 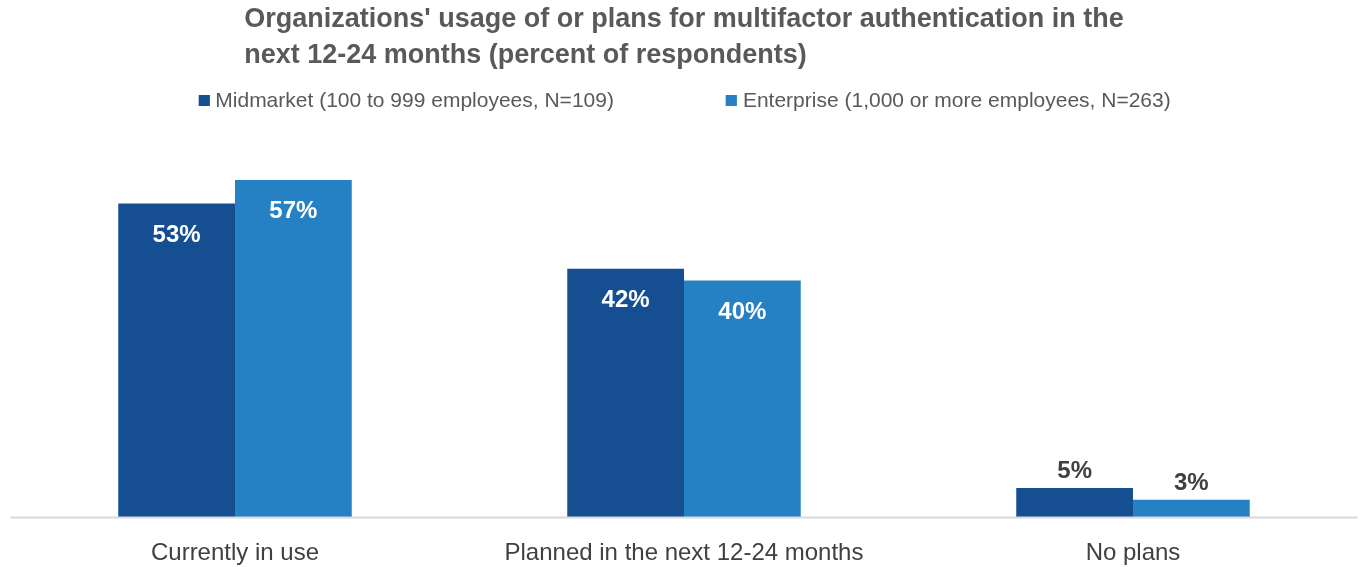 I want to click on data-label: 5%, so click(x=1074, y=469).